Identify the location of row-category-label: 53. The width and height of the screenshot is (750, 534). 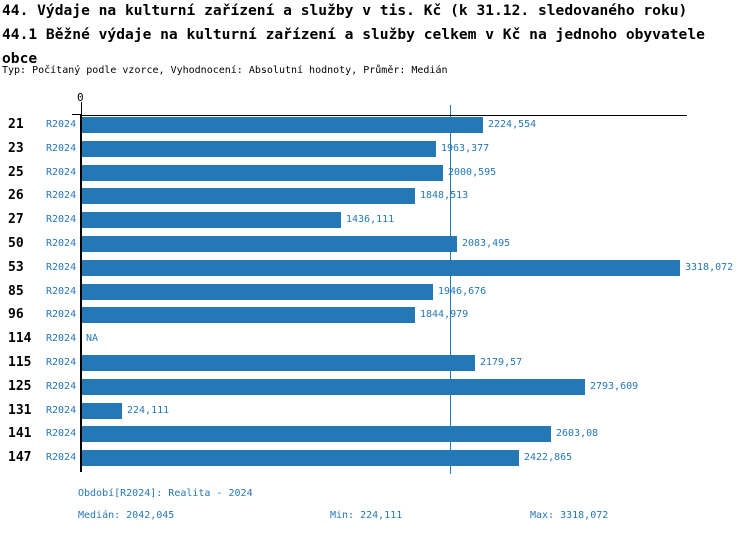
(16, 267).